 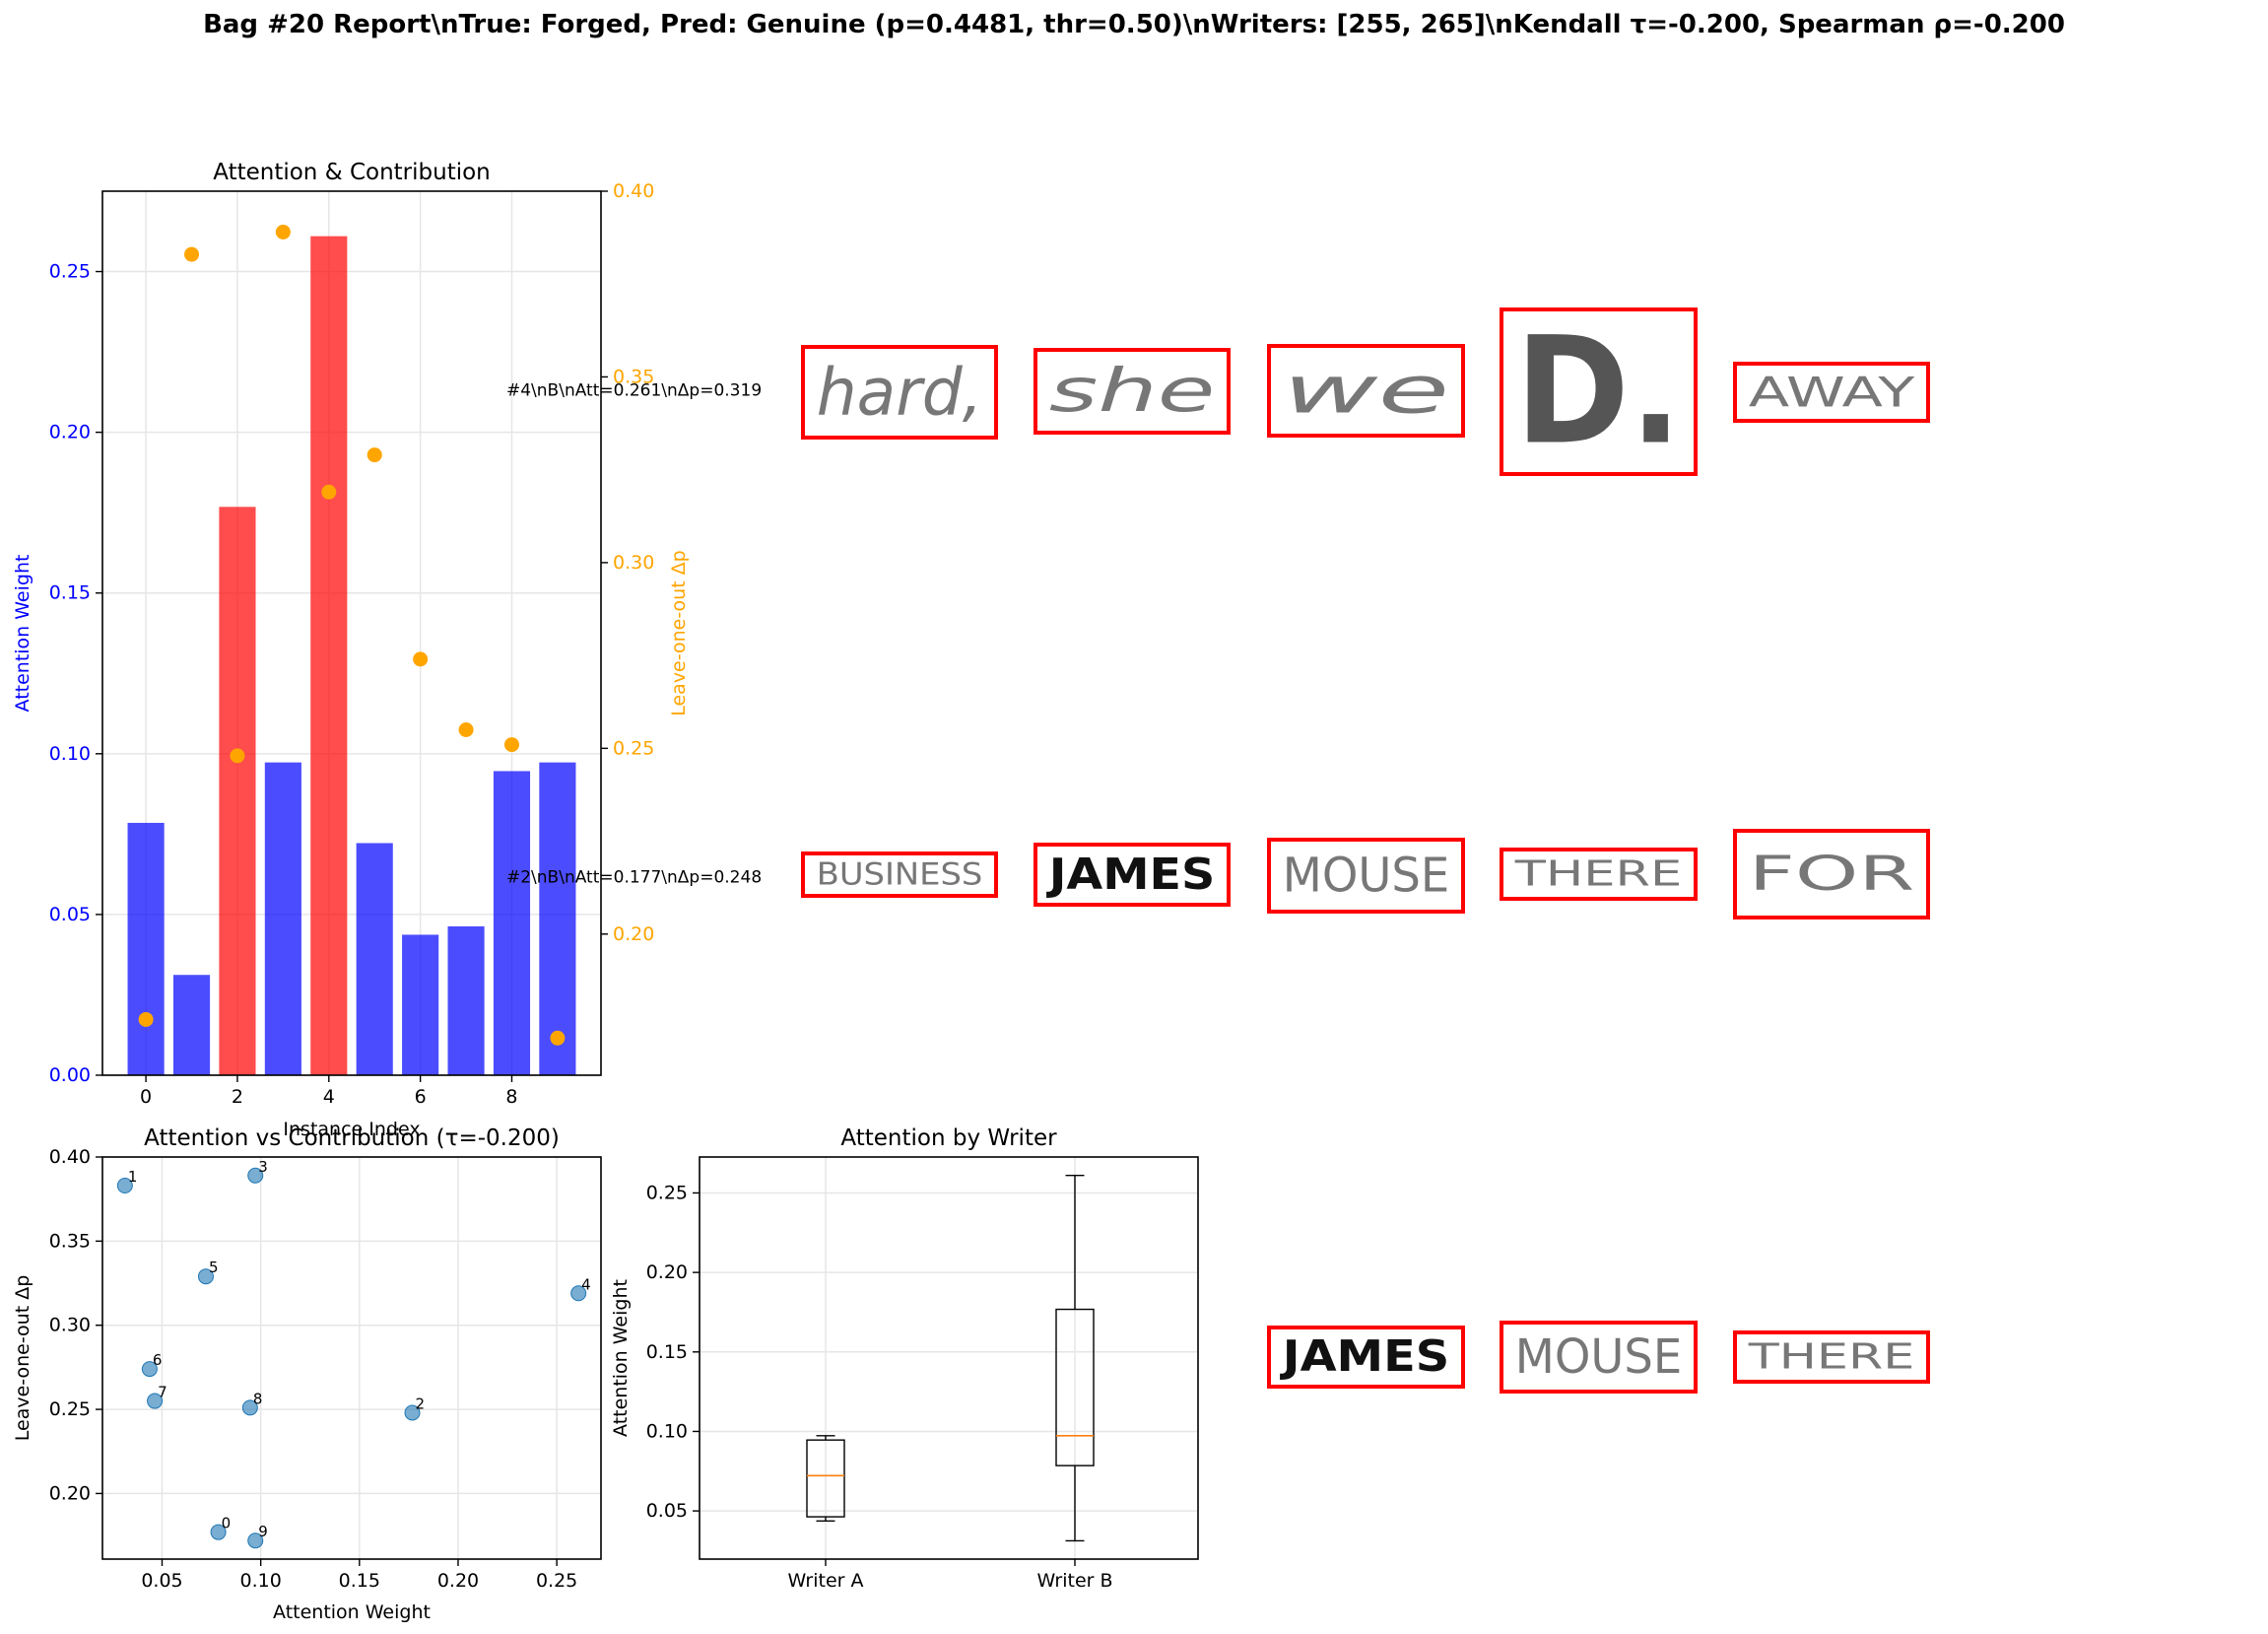 I want to click on point-label: 5, so click(x=214, y=1268).